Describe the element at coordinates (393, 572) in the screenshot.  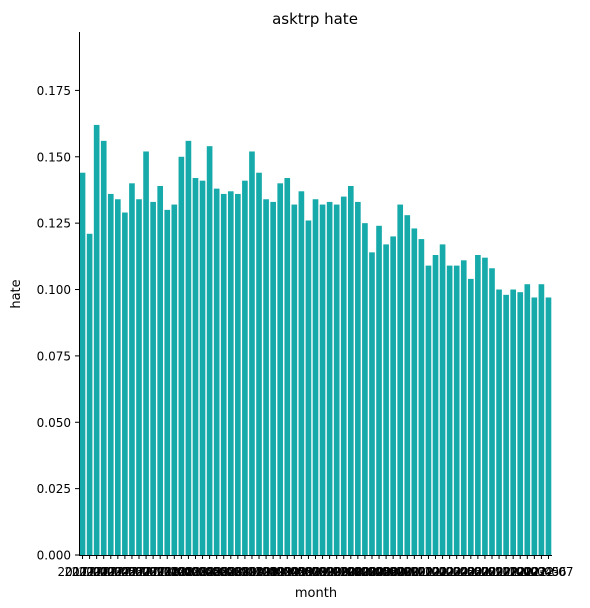
I see `x-tick-label: 2020-09` at that location.